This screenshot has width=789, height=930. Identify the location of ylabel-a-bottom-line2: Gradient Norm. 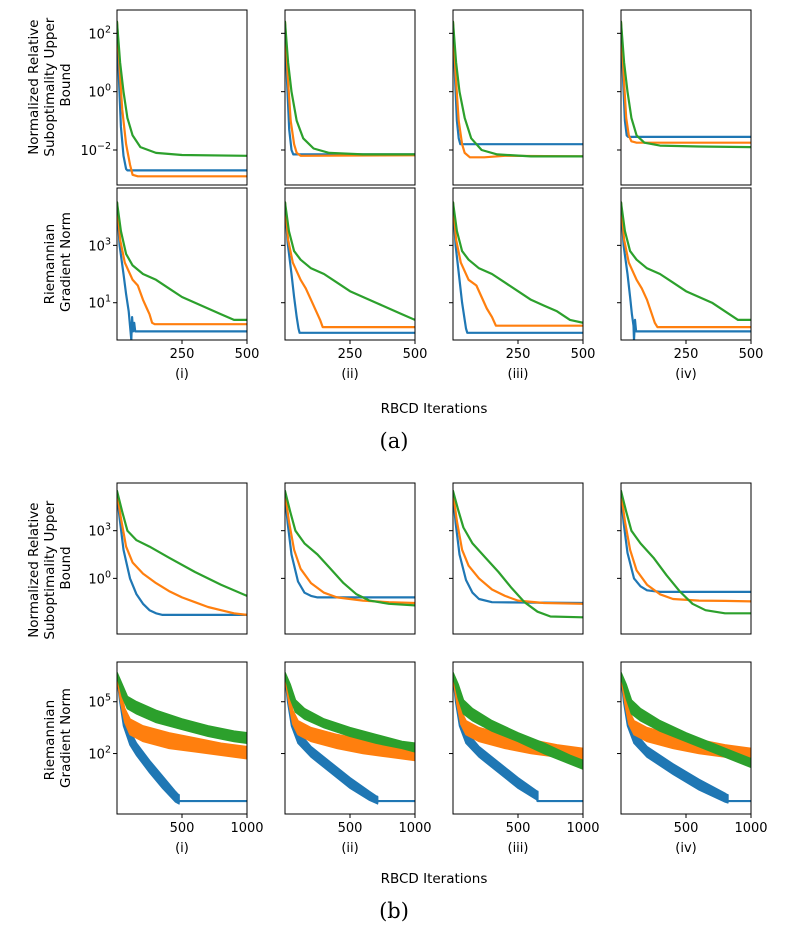
(66, 262).